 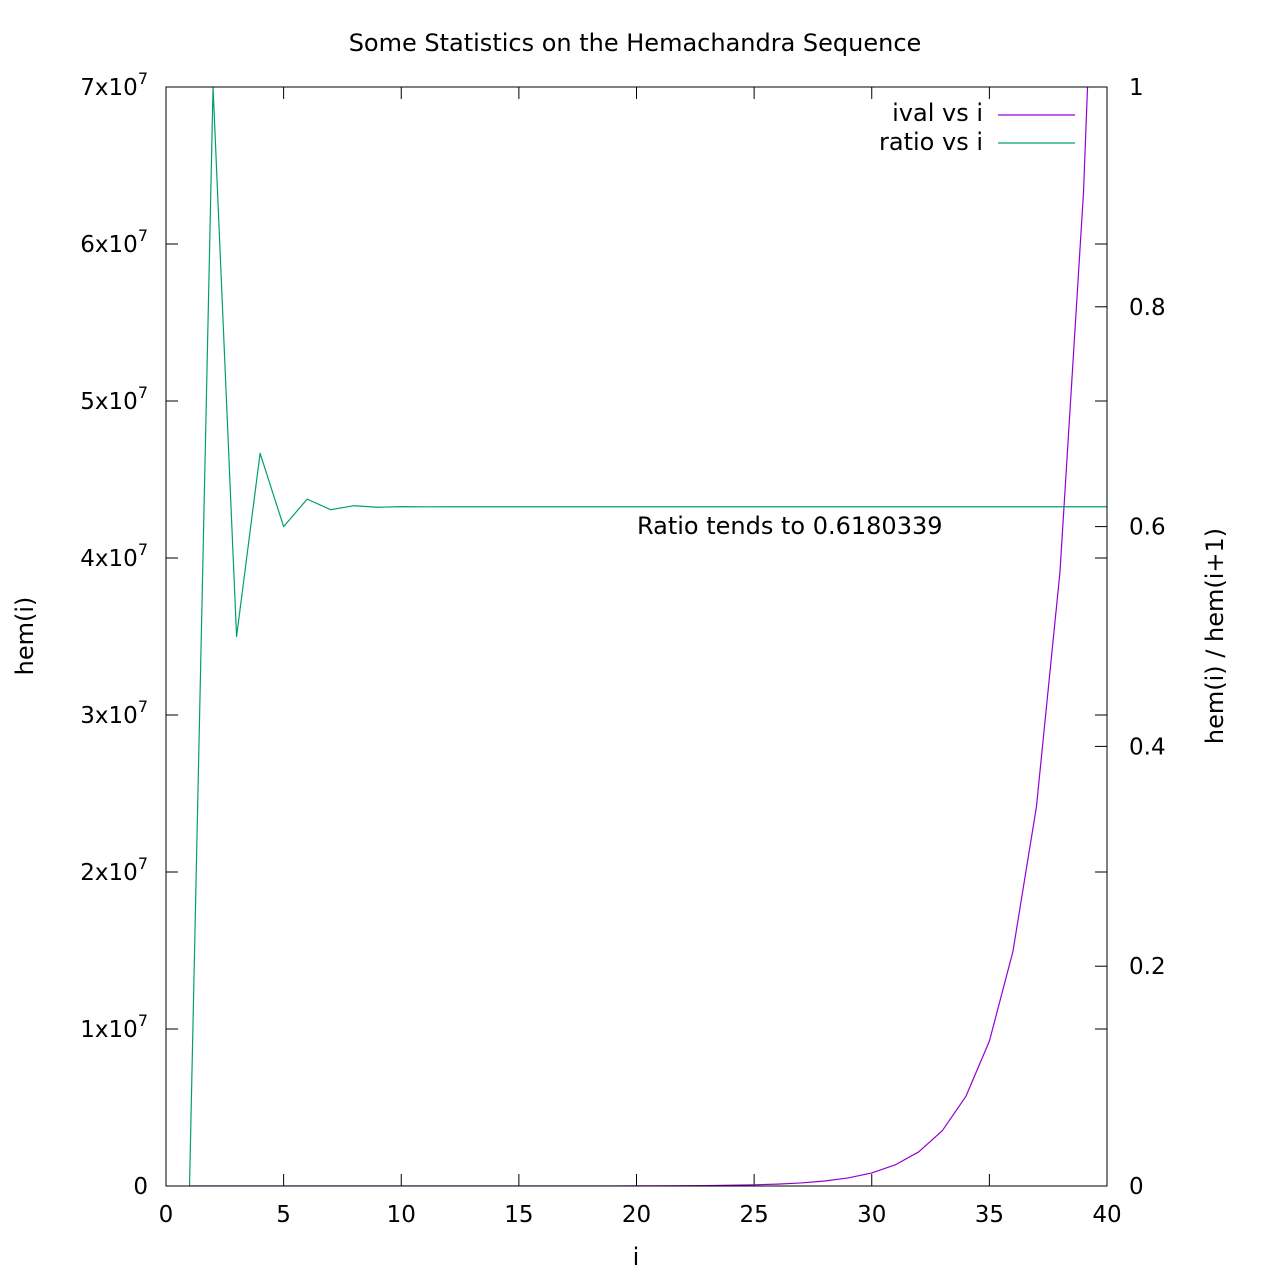 I want to click on ratio-annotation: Ratio tends to 0.6180339, so click(x=790, y=526).